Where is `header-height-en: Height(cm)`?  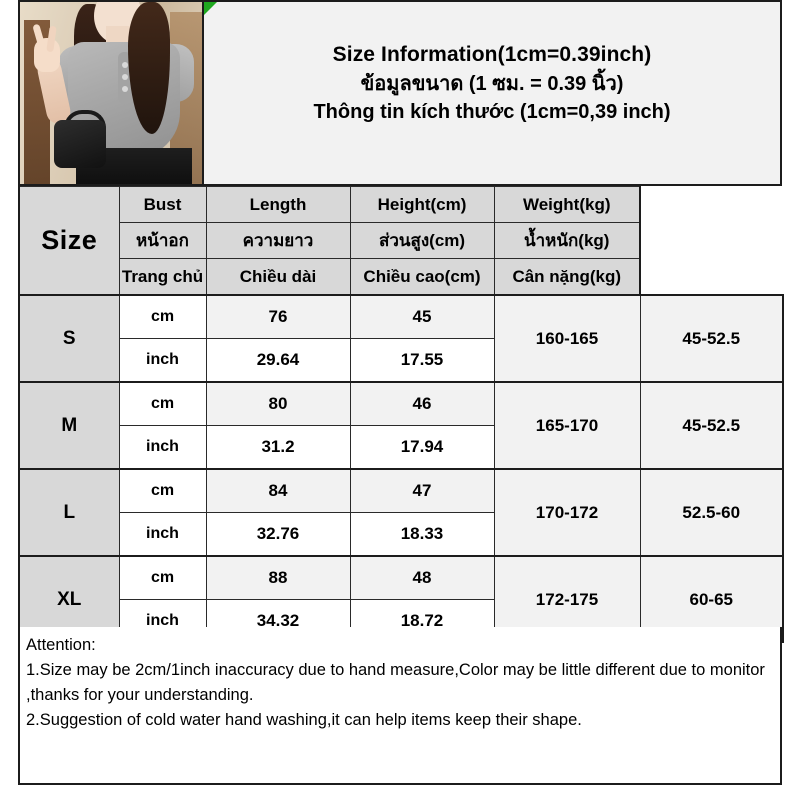 header-height-en: Height(cm) is located at coordinates (422, 204).